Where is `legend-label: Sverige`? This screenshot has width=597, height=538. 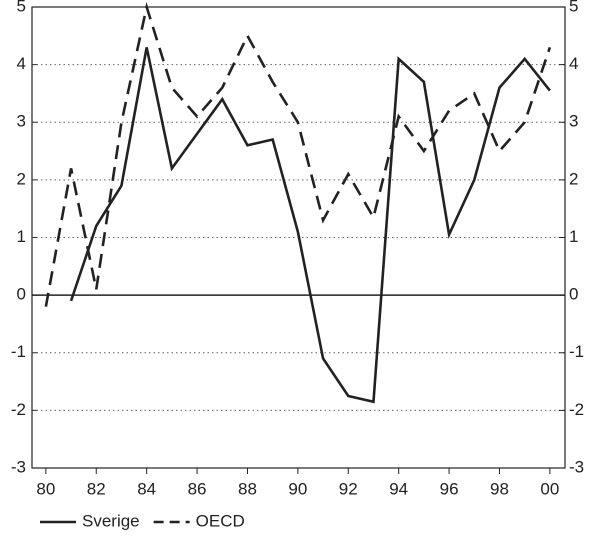
legend-label: Sverige is located at coordinates (111, 520).